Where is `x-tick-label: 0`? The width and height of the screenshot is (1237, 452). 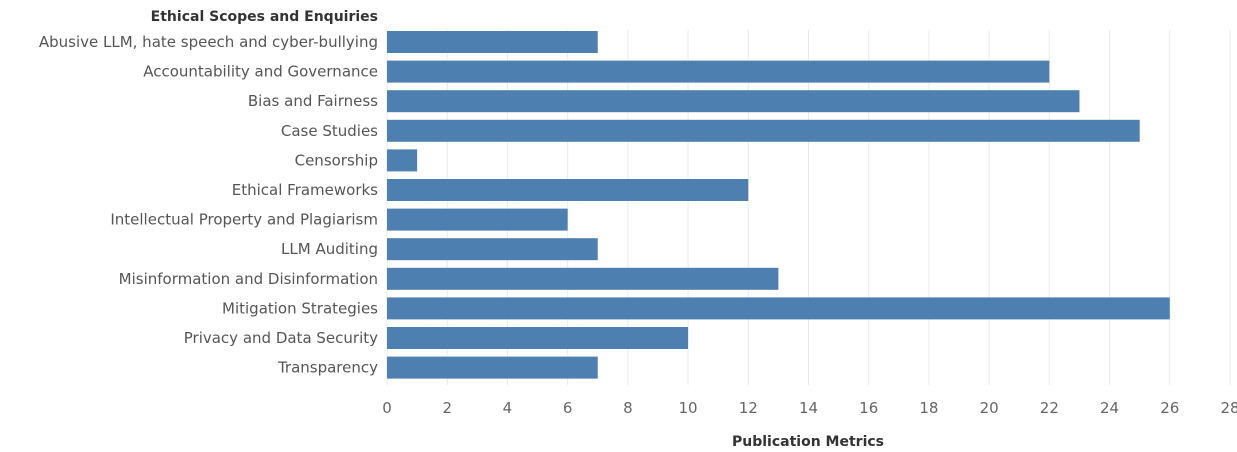
x-tick-label: 0 is located at coordinates (387, 408).